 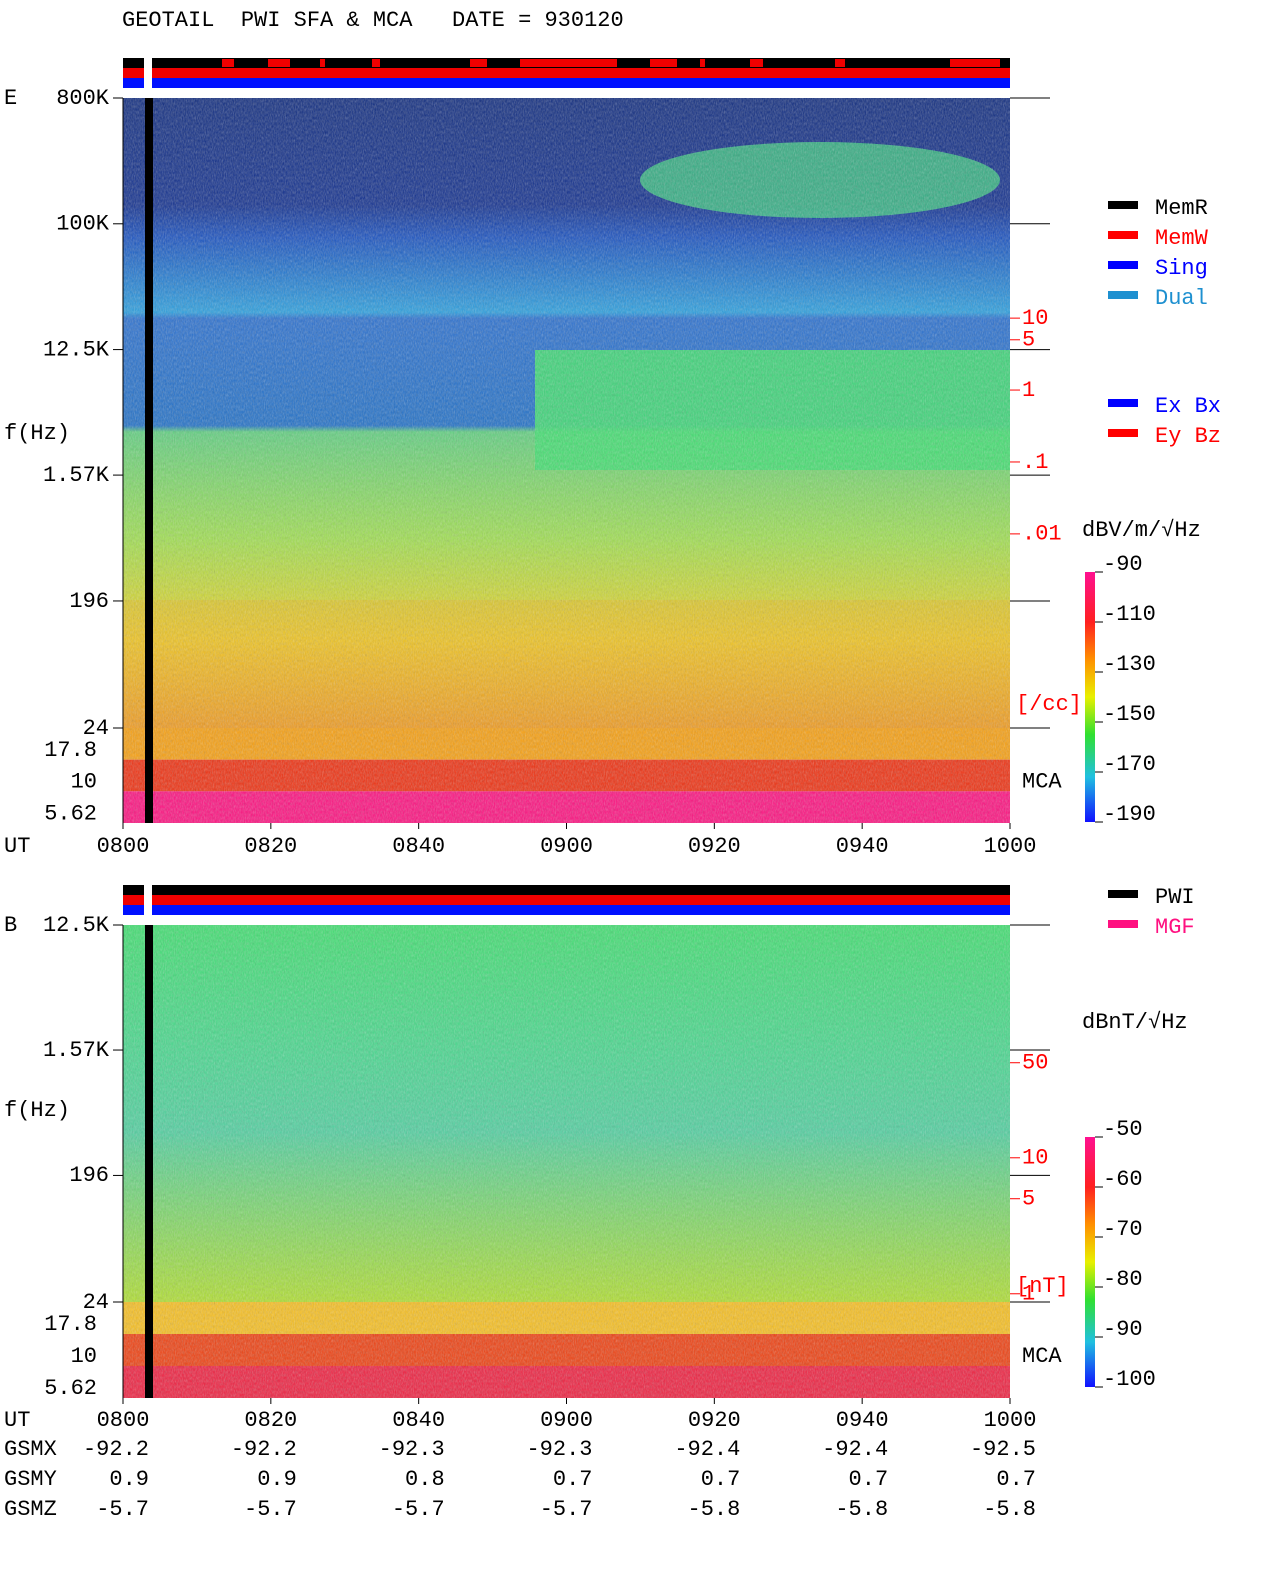 What do you see at coordinates (1182, 238) in the screenshot?
I see `legend-label: MemW` at bounding box center [1182, 238].